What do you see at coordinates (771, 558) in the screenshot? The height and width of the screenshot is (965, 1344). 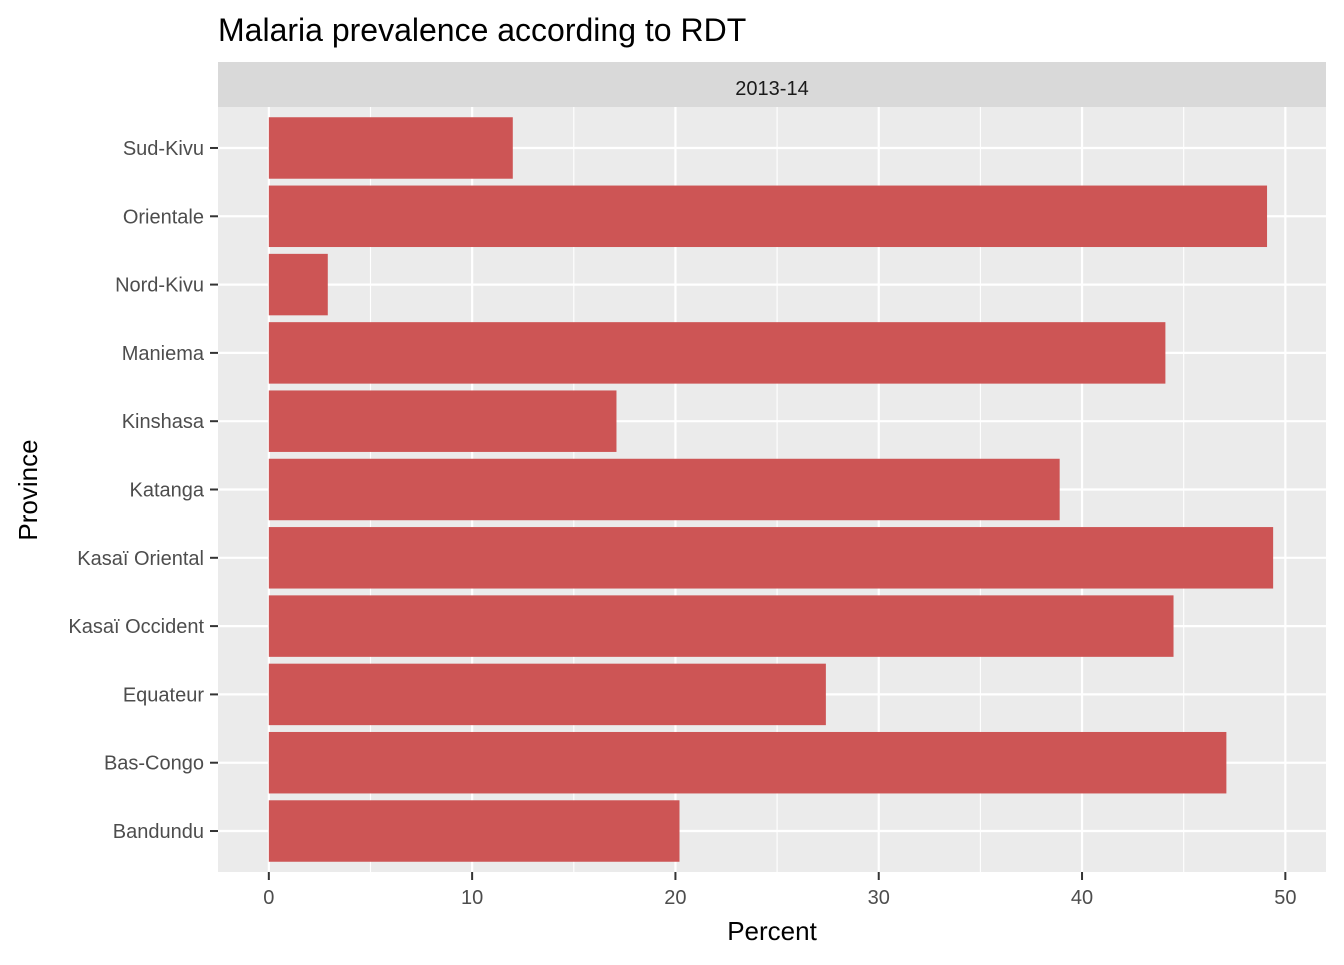 I see `bar-kasa-oriental` at bounding box center [771, 558].